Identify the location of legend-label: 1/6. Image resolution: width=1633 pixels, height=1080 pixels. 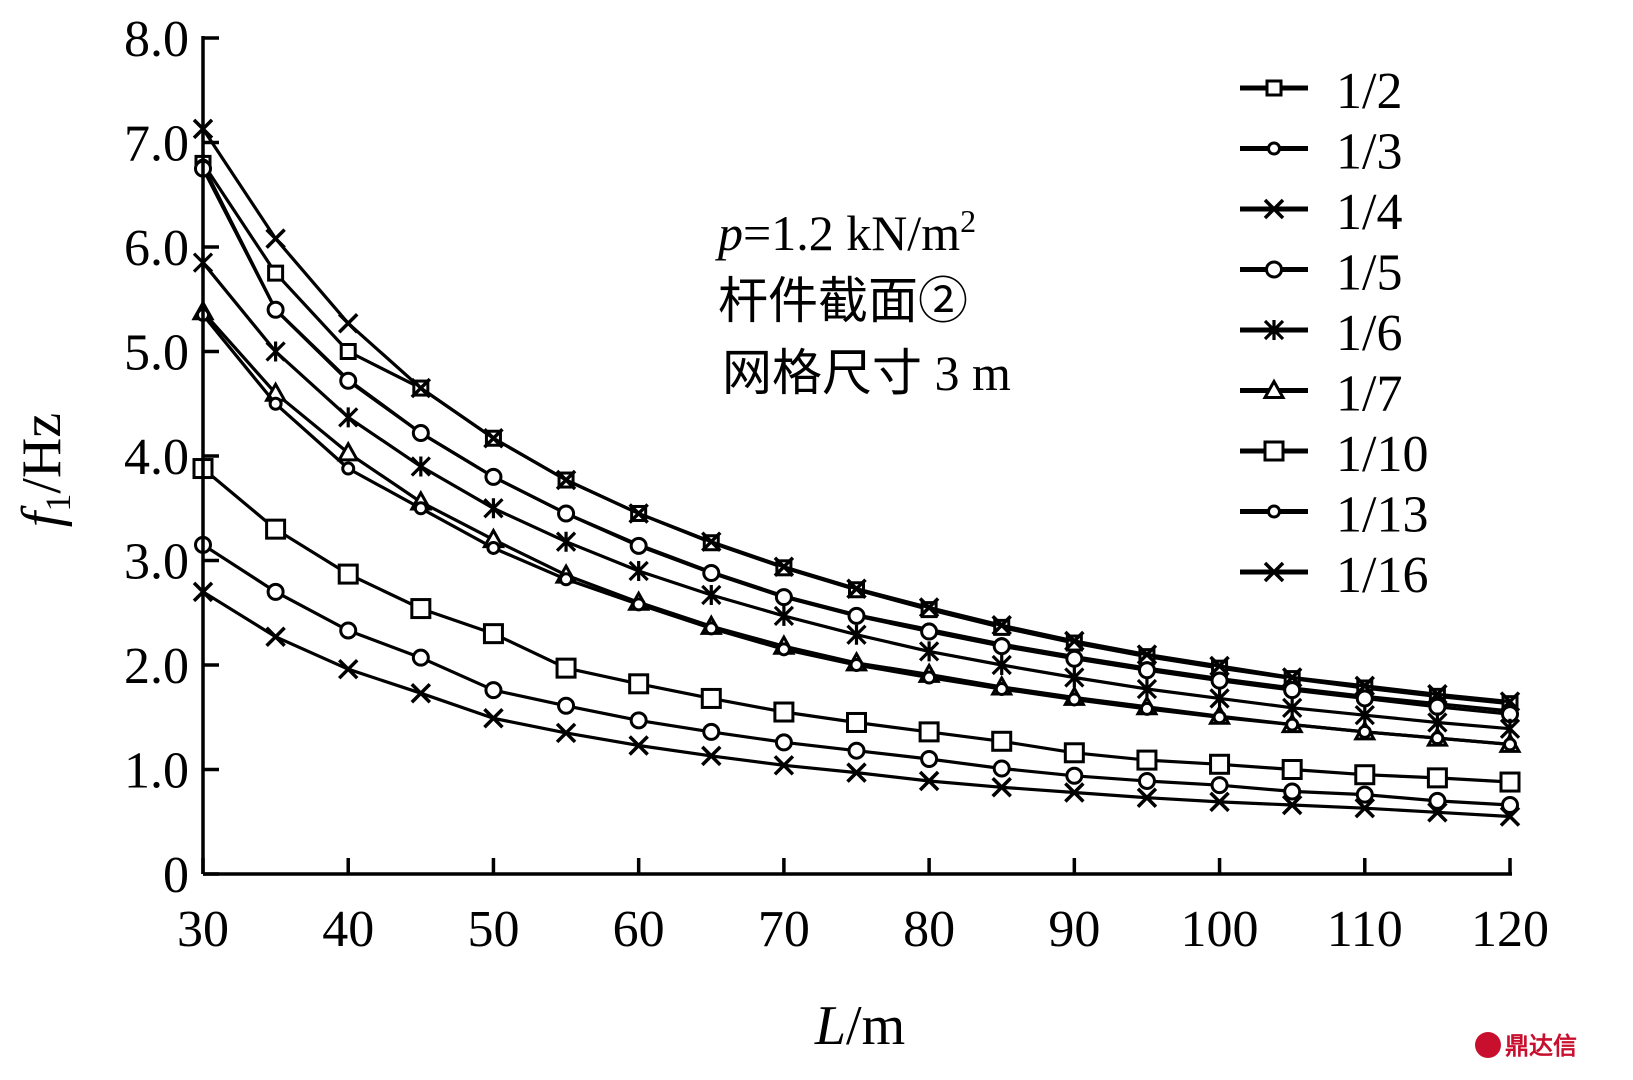
(1369, 333).